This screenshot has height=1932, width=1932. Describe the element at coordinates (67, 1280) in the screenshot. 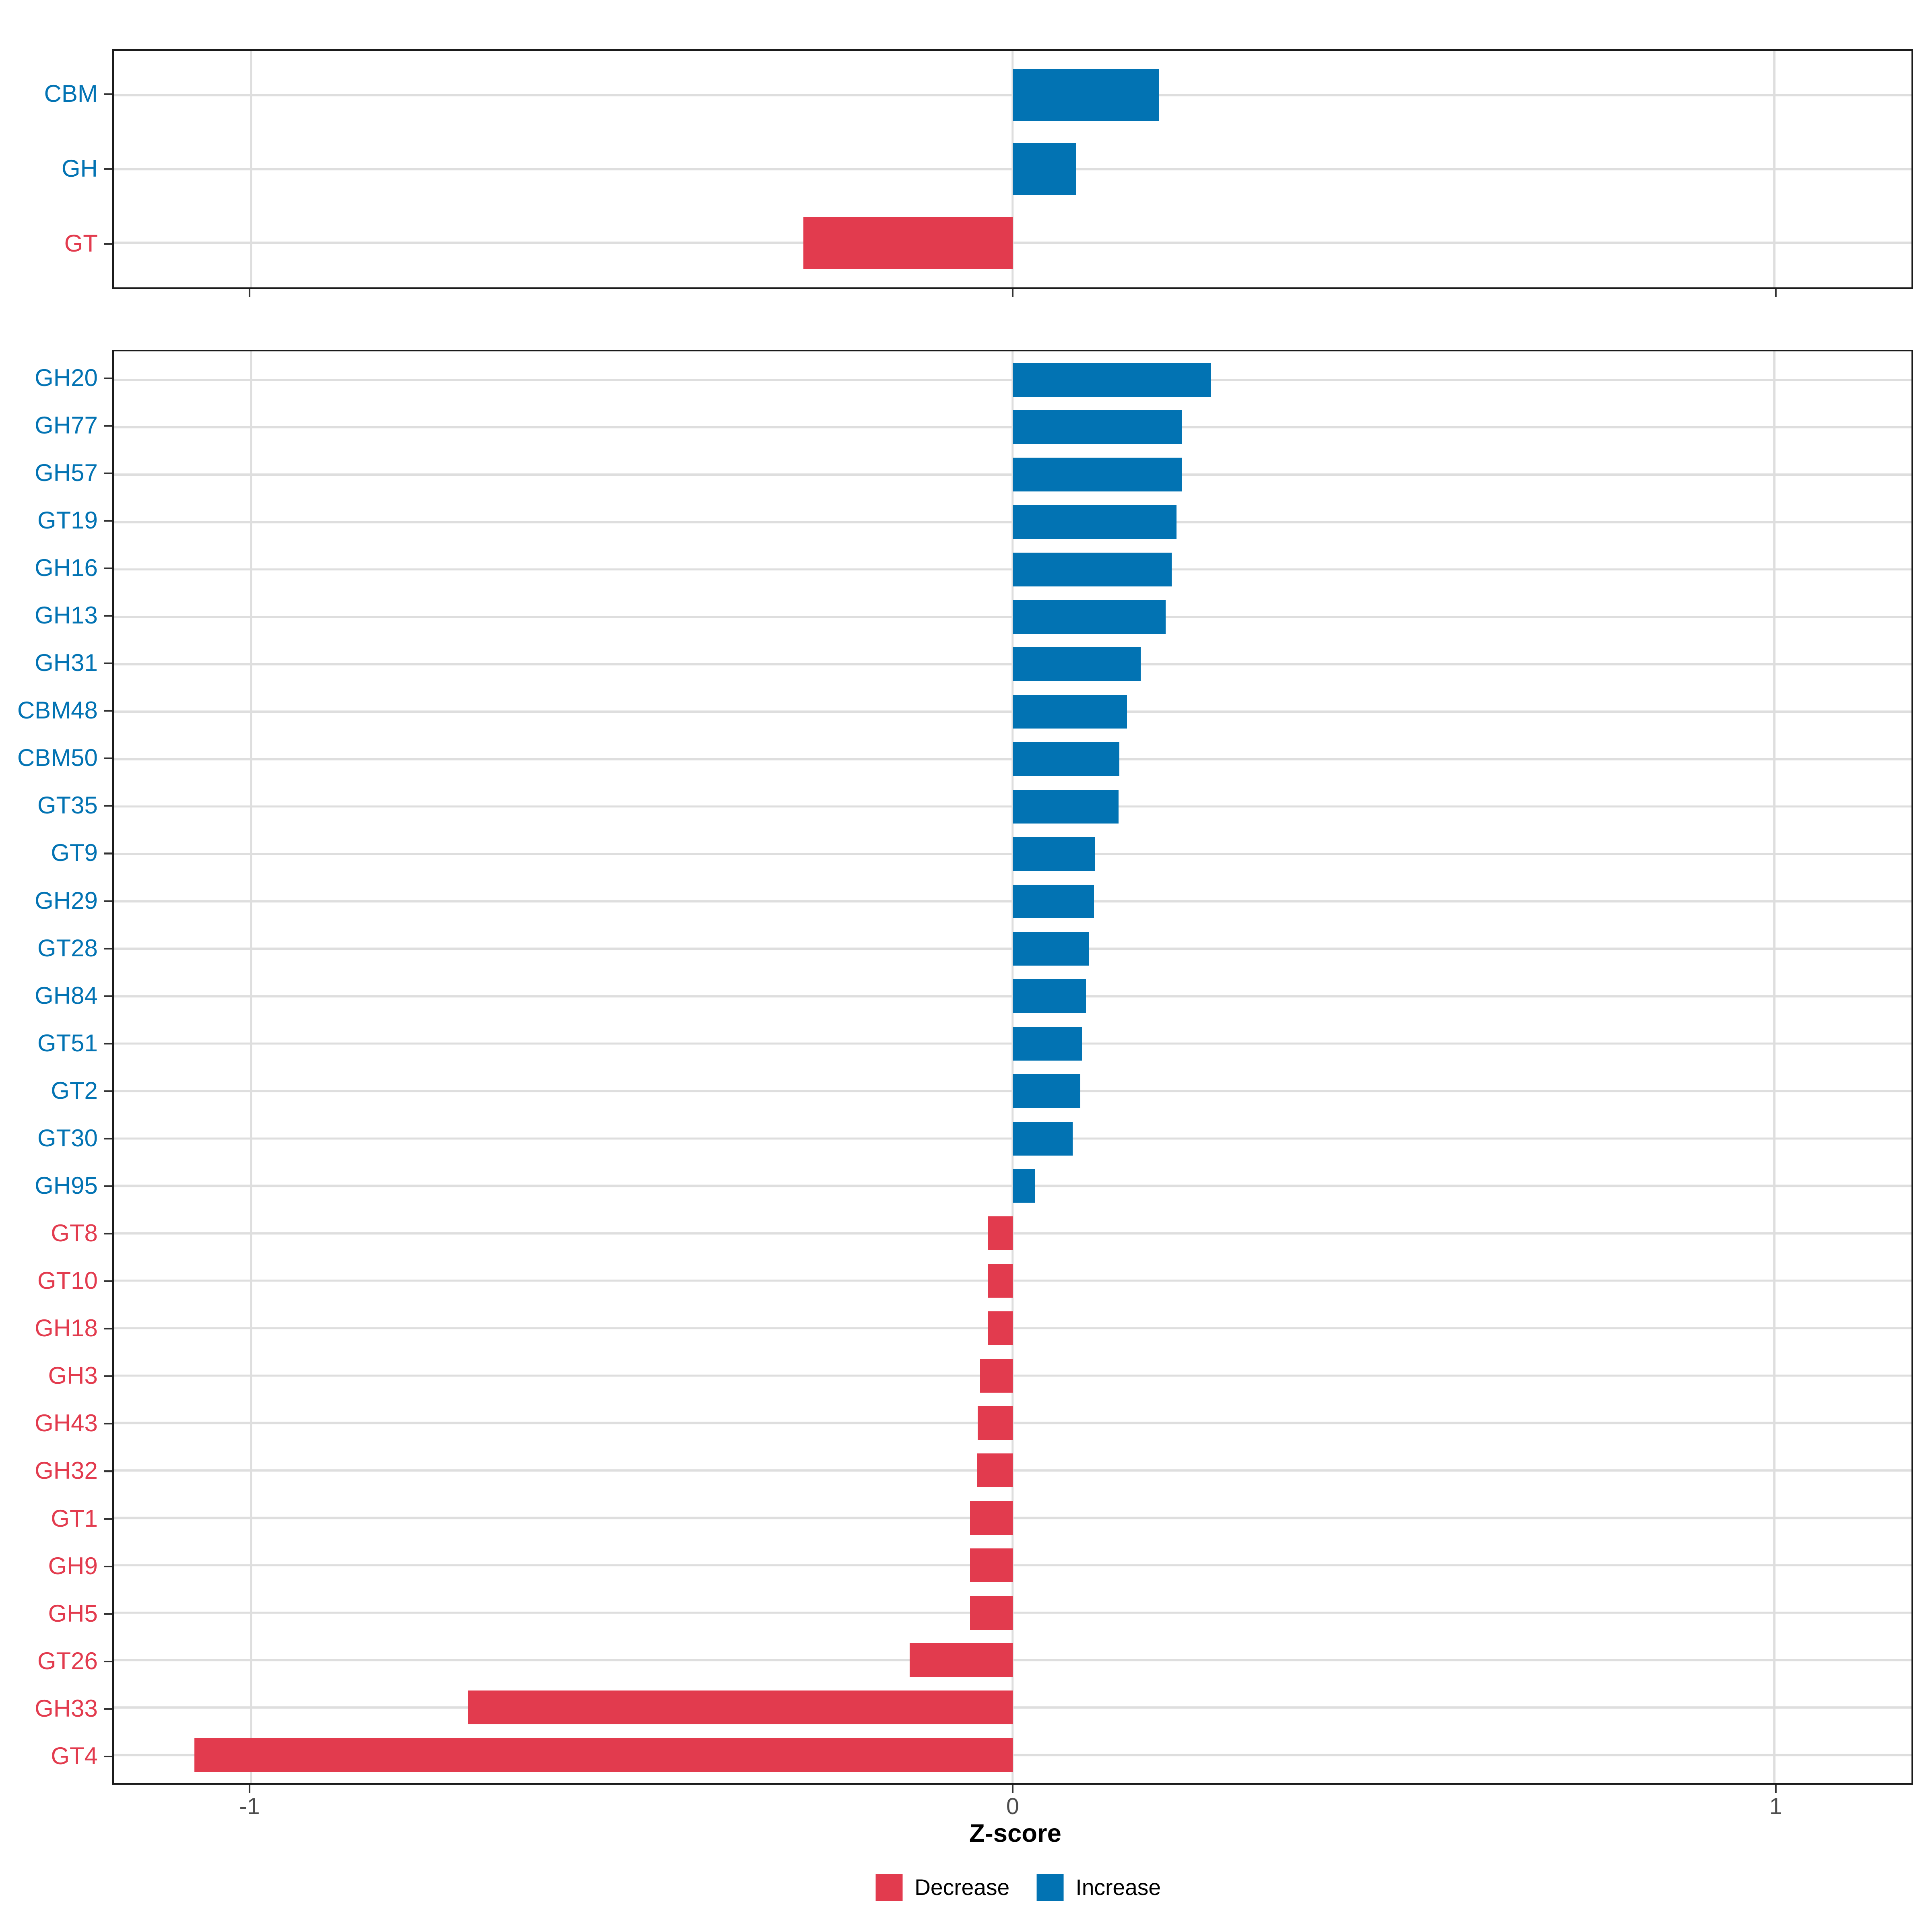

I see `ytick-label-GT10: GT10` at that location.